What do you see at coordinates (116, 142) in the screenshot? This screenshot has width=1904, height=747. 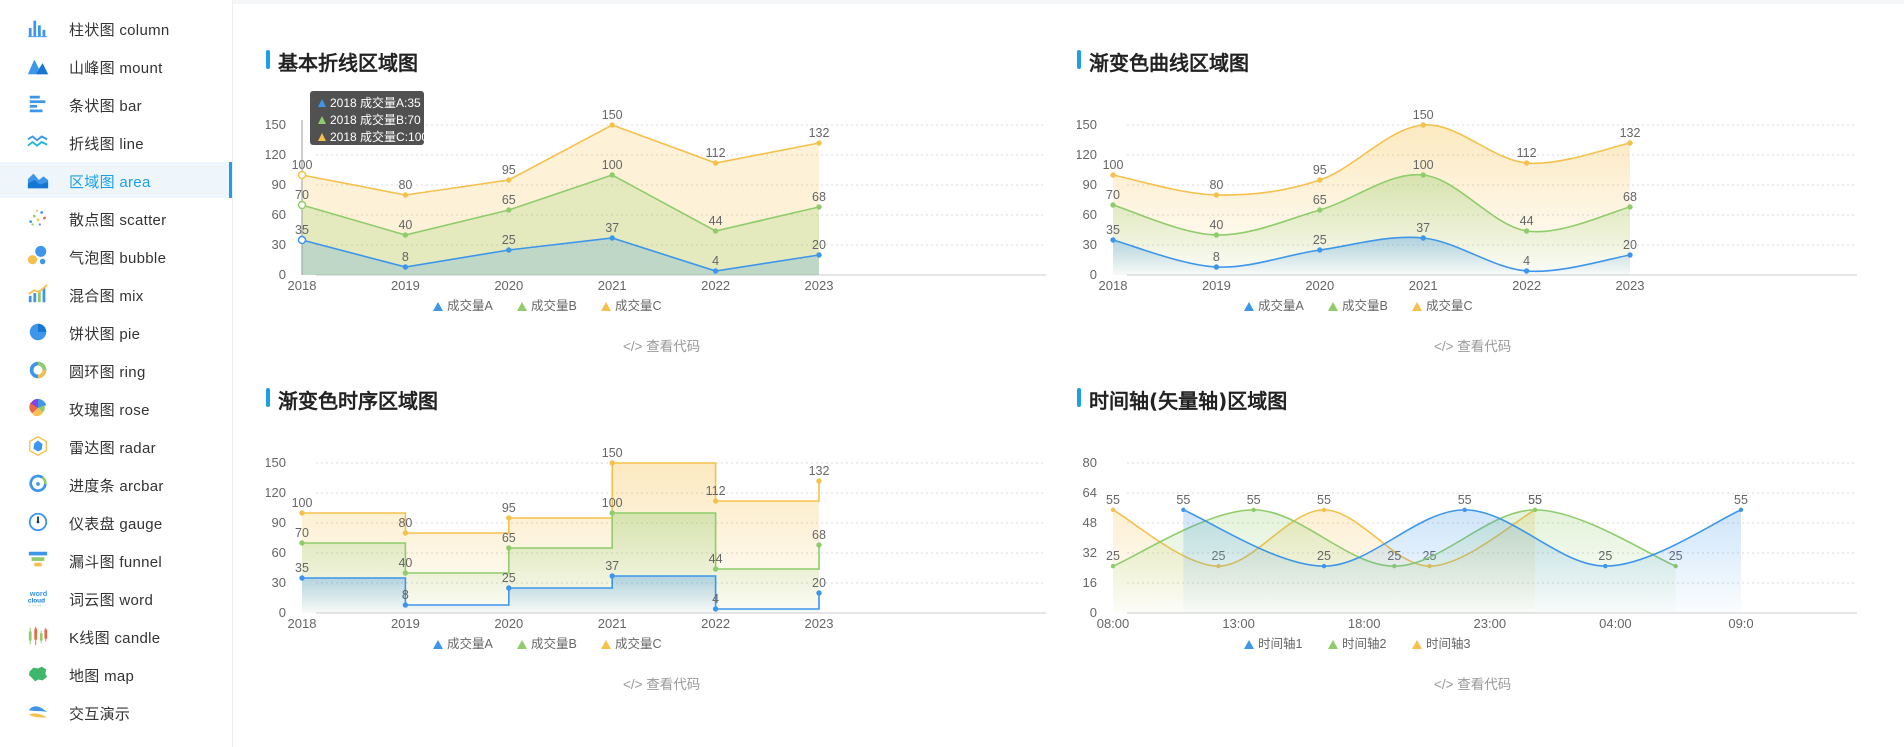 I see `sidebar-item-line-chart: 折线图 line` at bounding box center [116, 142].